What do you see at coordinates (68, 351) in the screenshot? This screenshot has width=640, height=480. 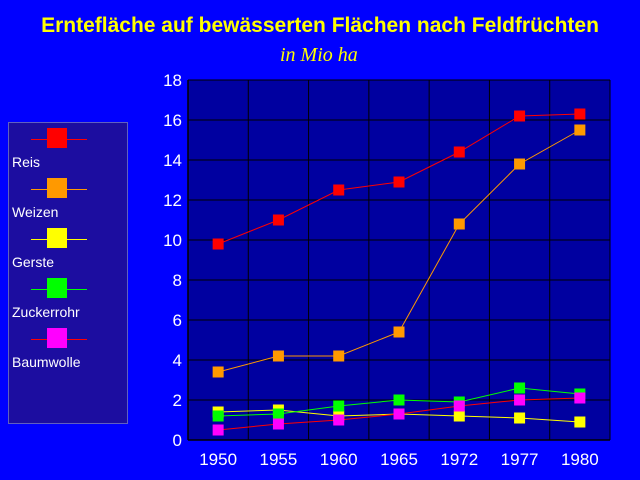 I see `legend-item: Baumwolle` at bounding box center [68, 351].